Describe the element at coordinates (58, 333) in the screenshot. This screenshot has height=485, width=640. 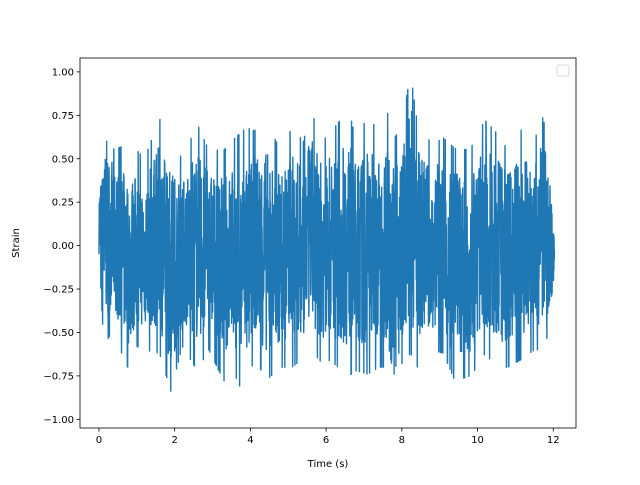
I see `y-tick-label: −0.50` at that location.